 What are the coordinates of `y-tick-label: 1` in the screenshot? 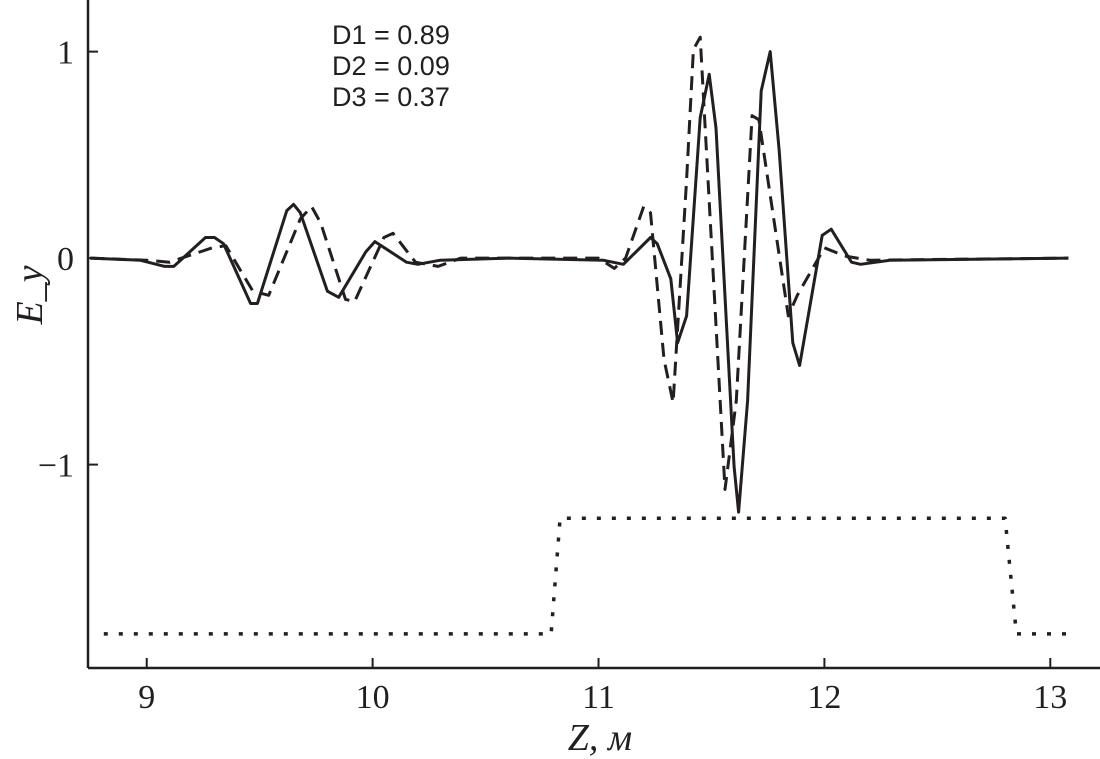 It's located at (65, 53).